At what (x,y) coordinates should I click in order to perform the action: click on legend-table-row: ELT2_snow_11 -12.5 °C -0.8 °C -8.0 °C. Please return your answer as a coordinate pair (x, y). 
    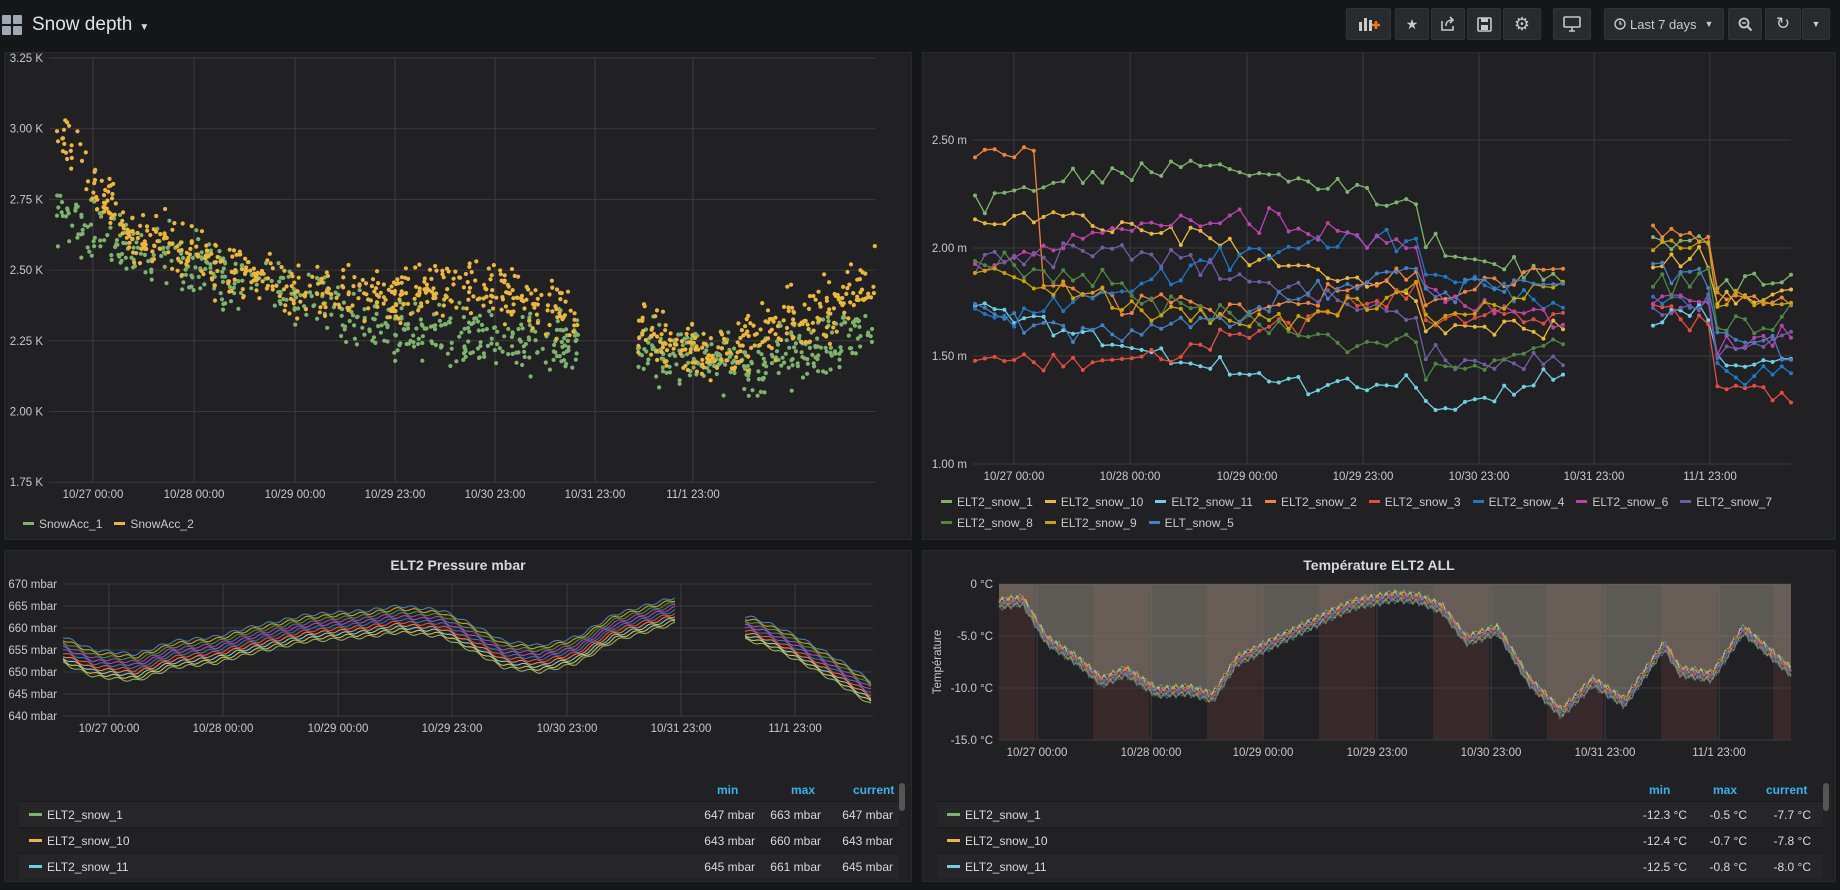
    Looking at the image, I should click on (1380, 866).